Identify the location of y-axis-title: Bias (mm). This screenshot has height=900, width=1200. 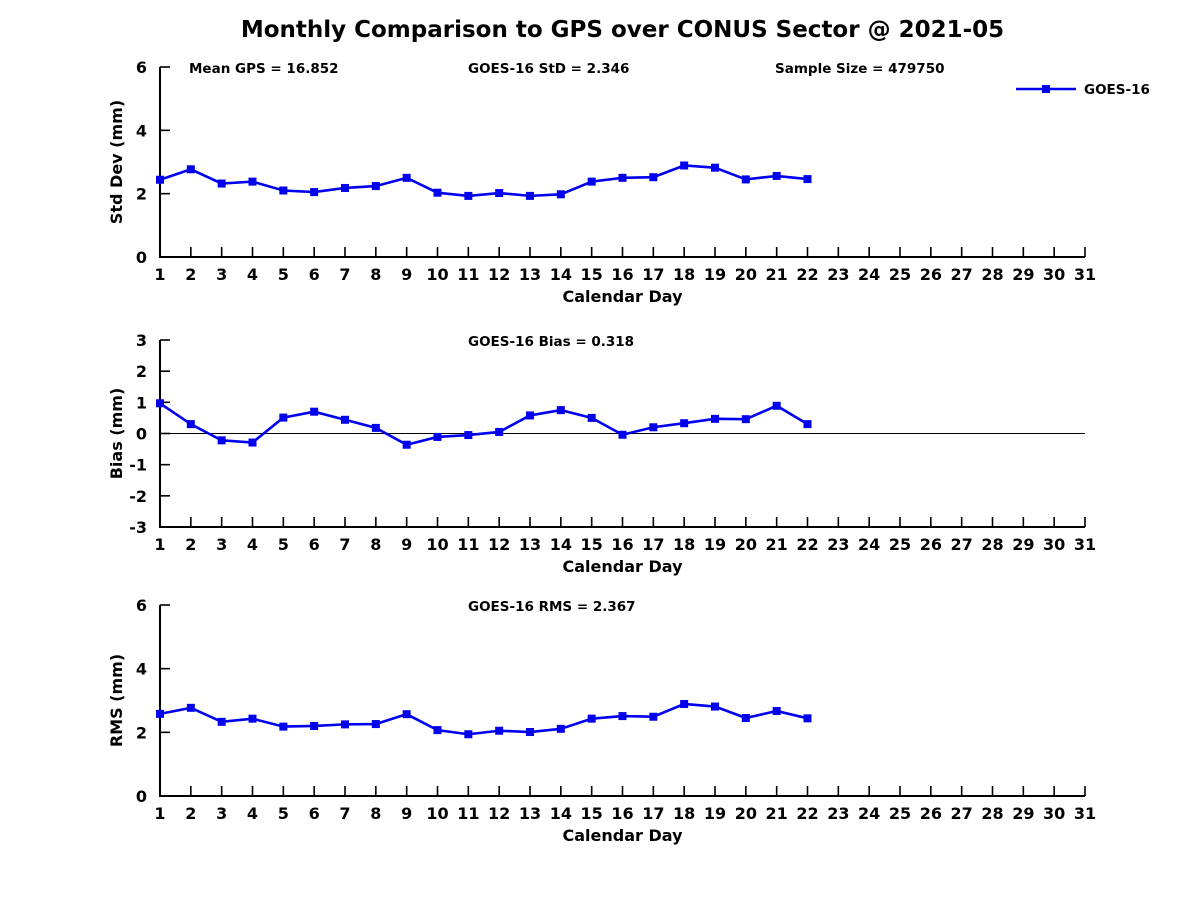
(116, 434).